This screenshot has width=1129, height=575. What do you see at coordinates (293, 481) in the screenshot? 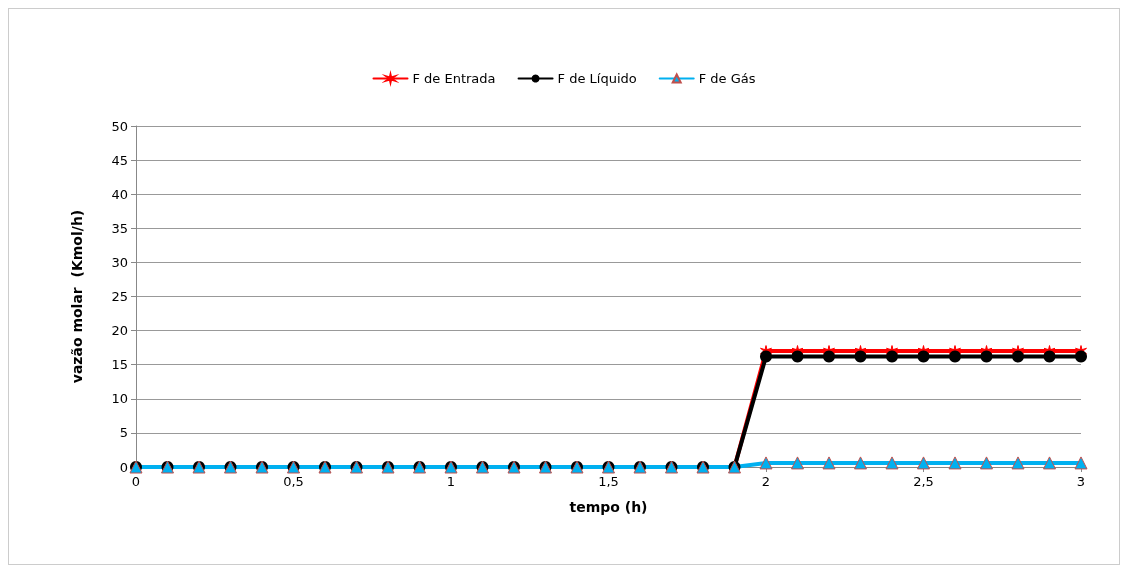
I see `x-tick-label: 0,5` at bounding box center [293, 481].